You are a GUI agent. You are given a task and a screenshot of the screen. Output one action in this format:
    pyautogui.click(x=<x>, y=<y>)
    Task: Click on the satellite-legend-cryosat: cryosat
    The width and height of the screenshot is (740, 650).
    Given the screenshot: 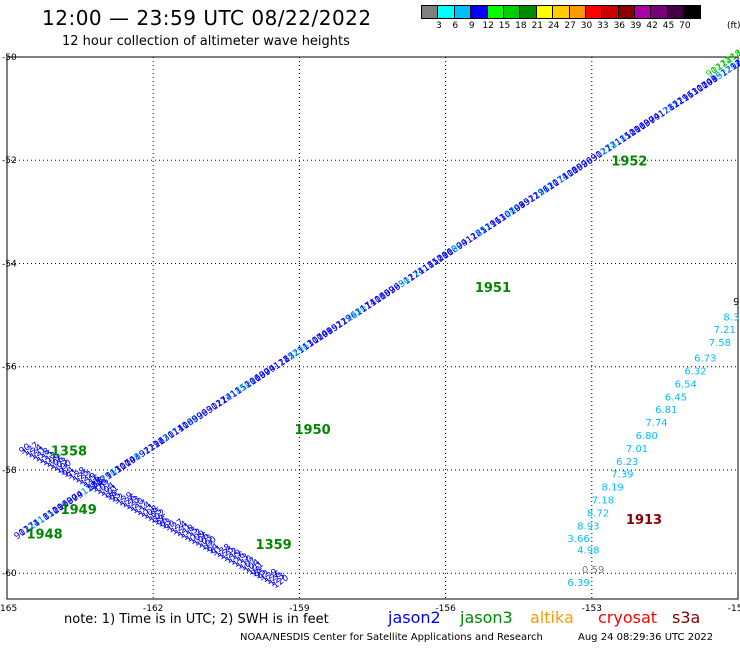 What is the action you would take?
    pyautogui.click(x=628, y=617)
    